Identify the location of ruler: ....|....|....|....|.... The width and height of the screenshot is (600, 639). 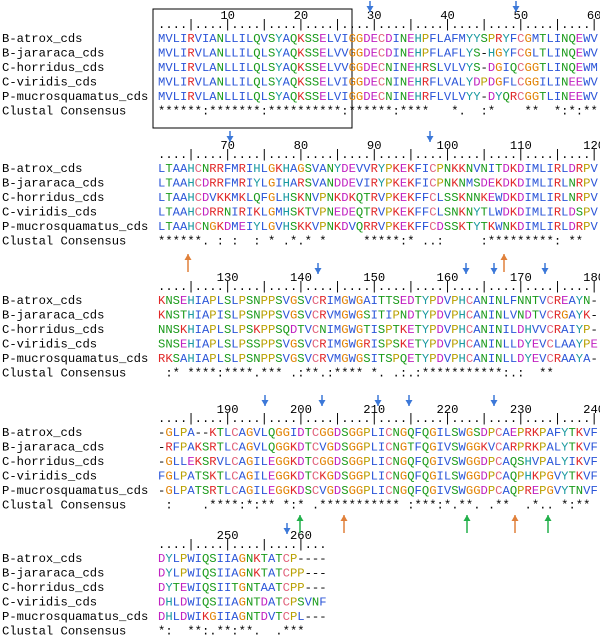
(242, 545).